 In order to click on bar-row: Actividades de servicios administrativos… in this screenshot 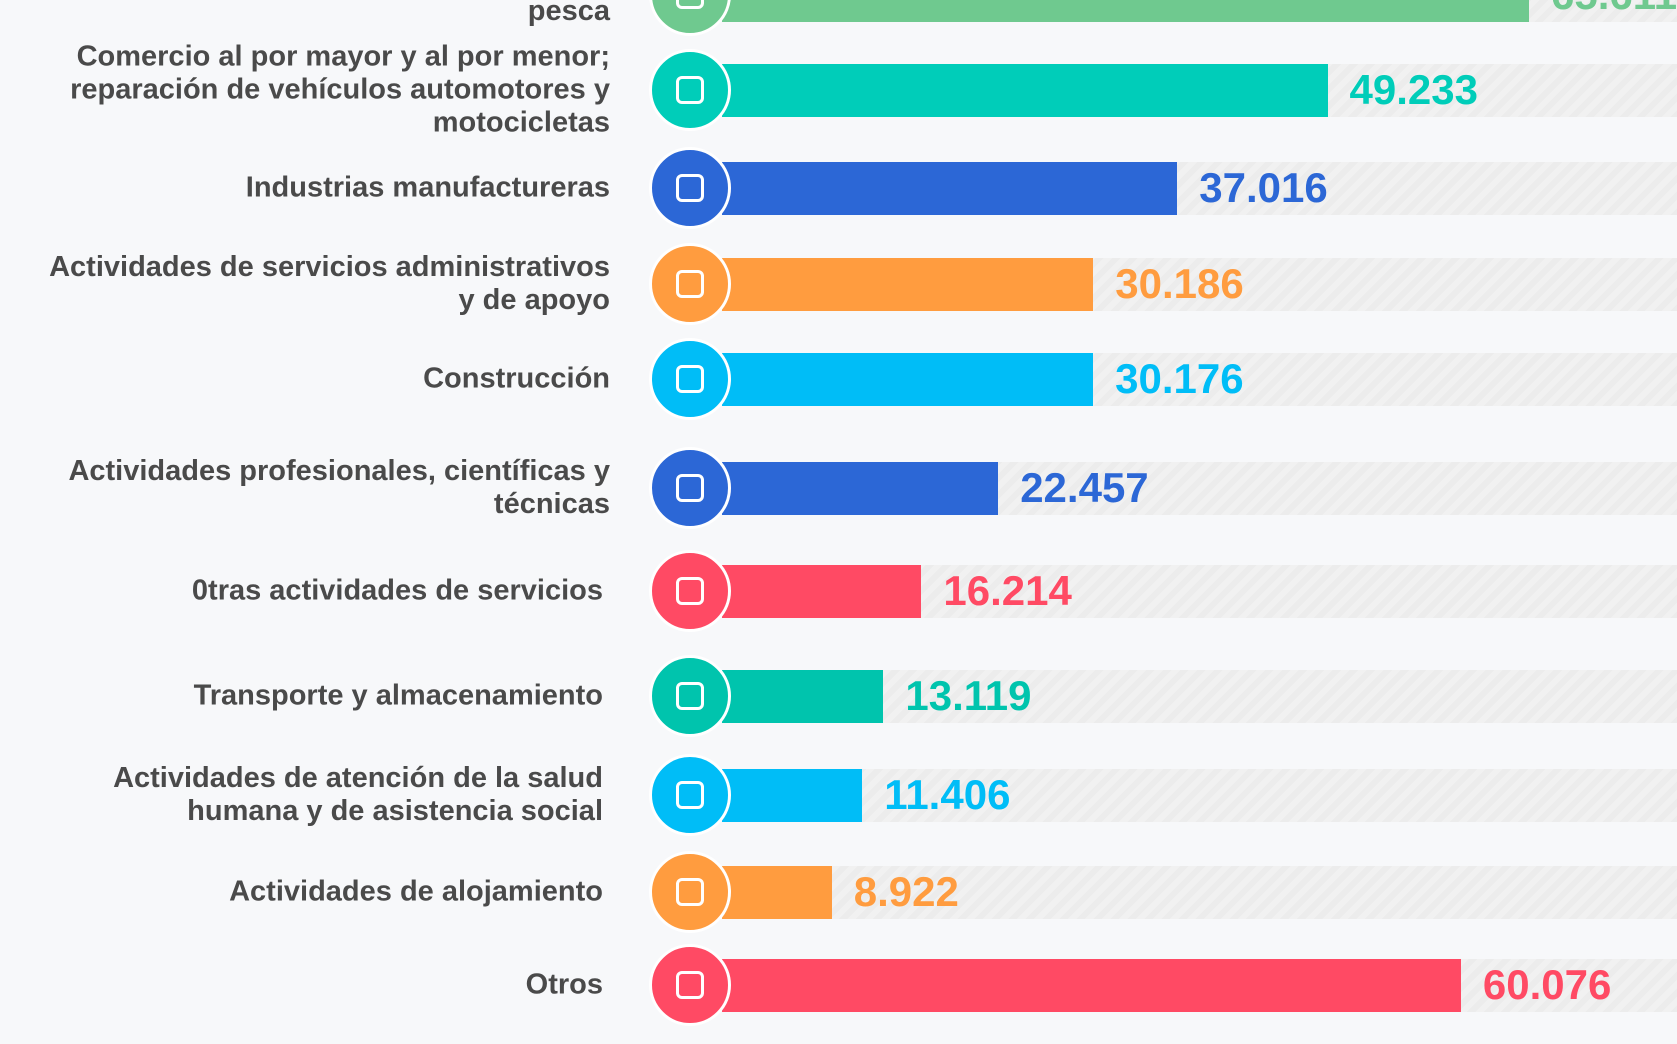, I will do `click(838, 284)`.